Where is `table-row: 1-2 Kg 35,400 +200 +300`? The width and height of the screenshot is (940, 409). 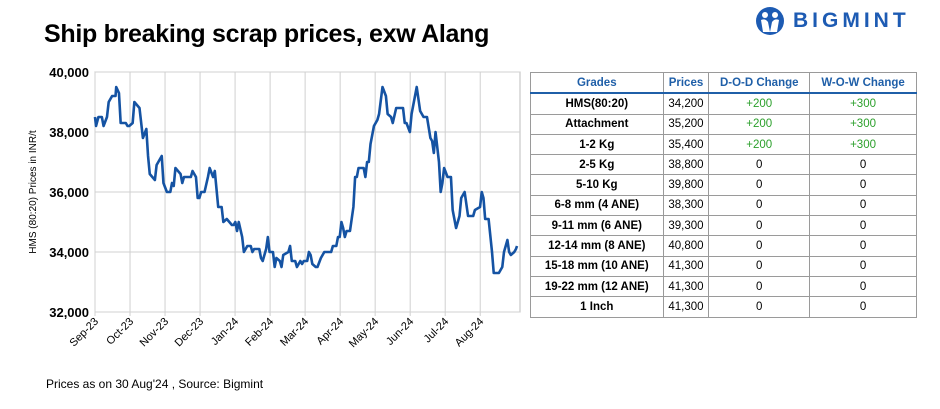
table-row: 1-2 Kg 35,400 +200 +300 is located at coordinates (723, 144).